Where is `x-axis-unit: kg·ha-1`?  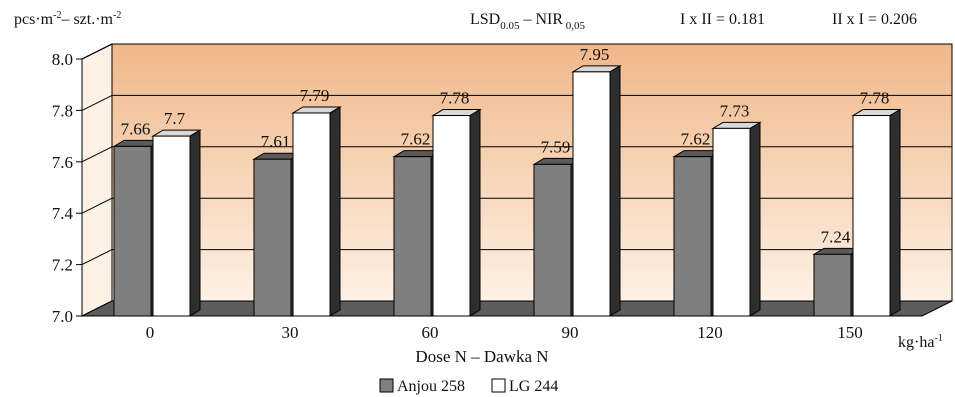 x-axis-unit: kg·ha-1 is located at coordinates (920, 342).